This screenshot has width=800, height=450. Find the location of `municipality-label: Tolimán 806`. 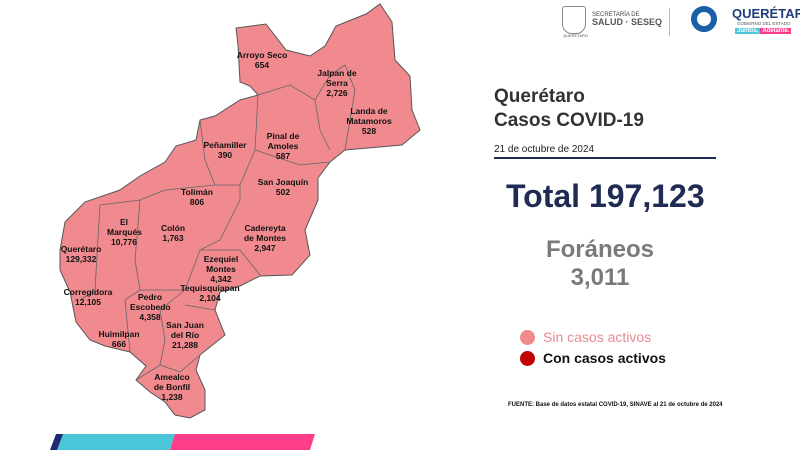

municipality-label: Tolimán 806 is located at coordinates (197, 197).